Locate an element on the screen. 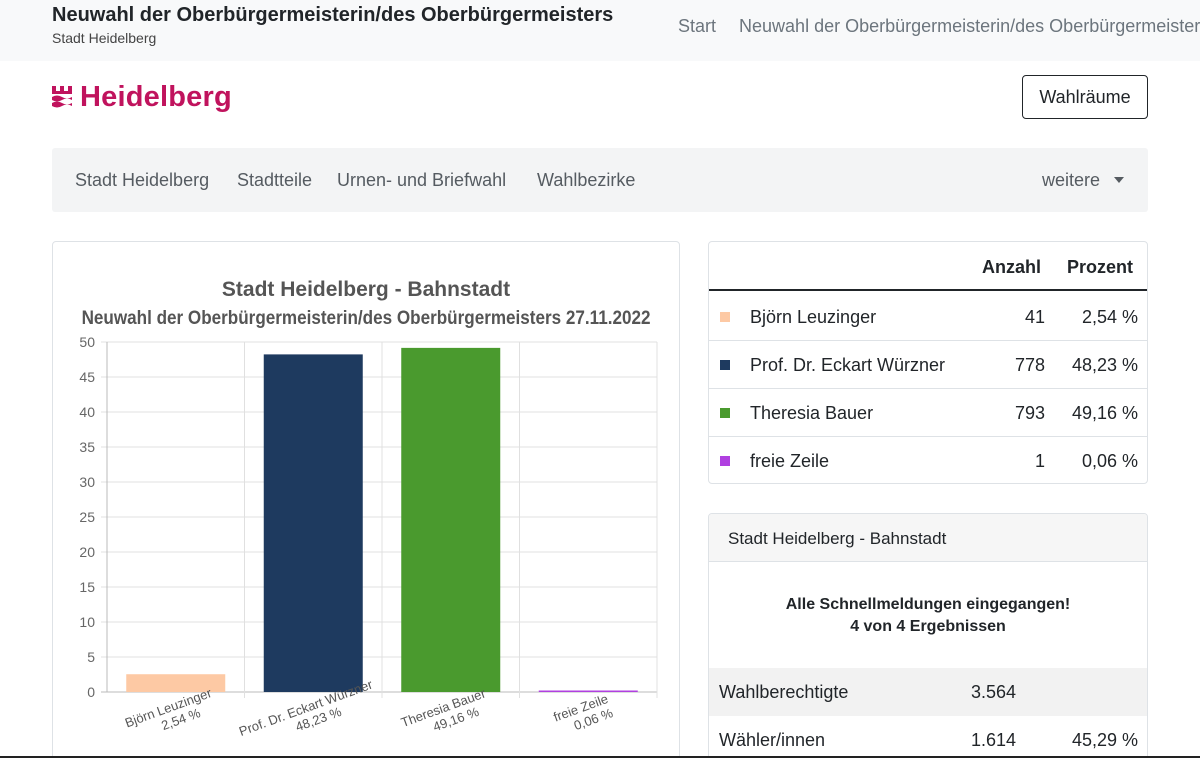 The image size is (1200, 758). header-prozent: Prozent is located at coordinates (1100, 267).